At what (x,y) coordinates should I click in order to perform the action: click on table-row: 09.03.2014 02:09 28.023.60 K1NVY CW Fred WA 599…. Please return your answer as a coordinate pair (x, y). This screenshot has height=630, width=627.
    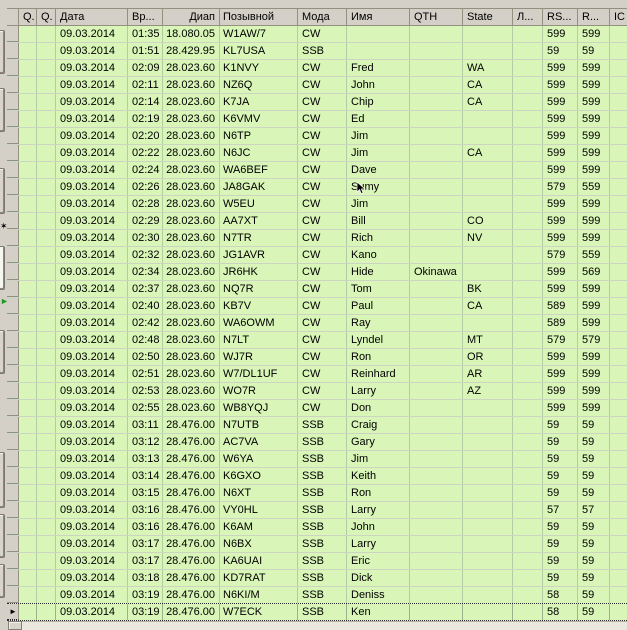
    Looking at the image, I should click on (317, 68).